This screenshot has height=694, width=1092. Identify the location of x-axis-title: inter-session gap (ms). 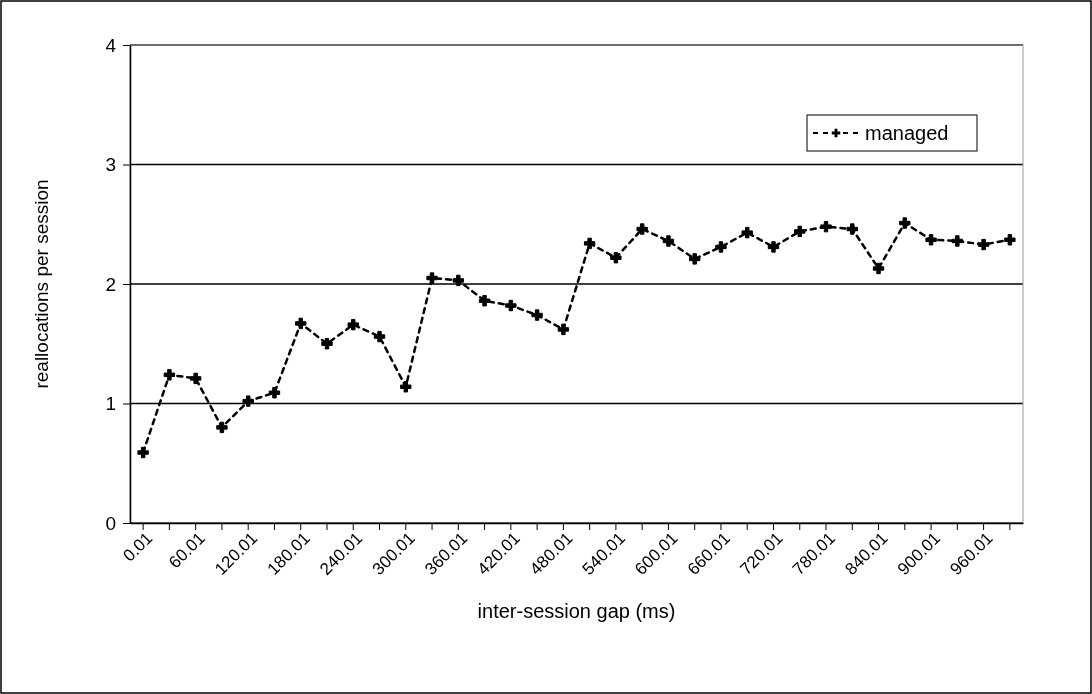
(576, 611).